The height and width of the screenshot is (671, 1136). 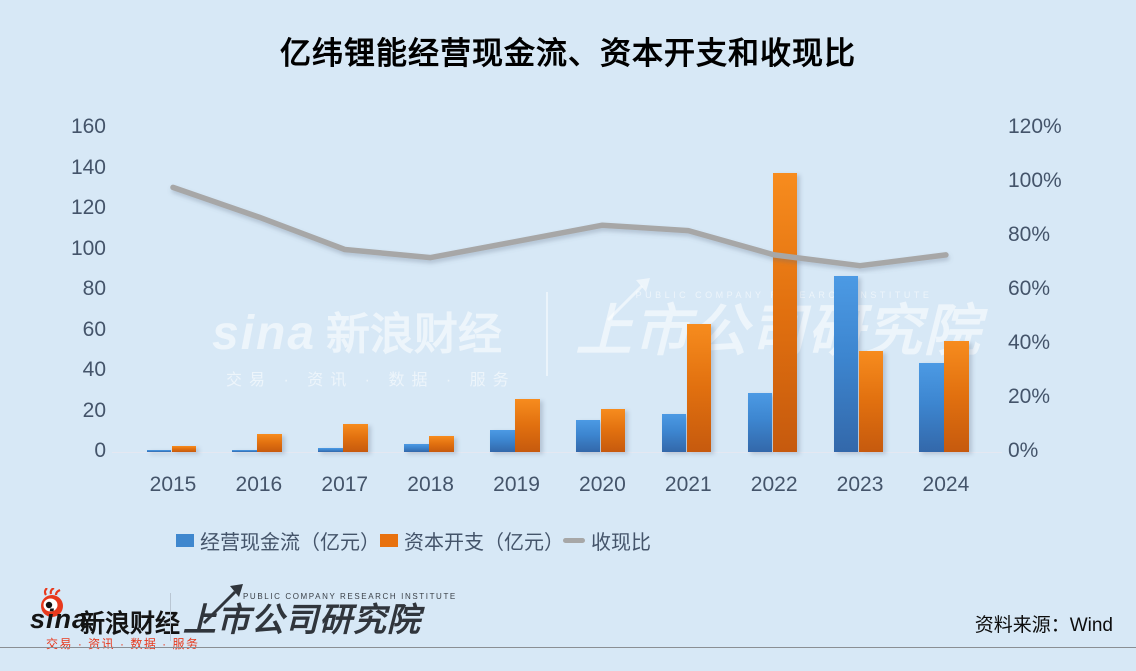 I want to click on watermark-tagline: 交易 · 资讯 · 数据 · 服务, so click(x=371, y=380).